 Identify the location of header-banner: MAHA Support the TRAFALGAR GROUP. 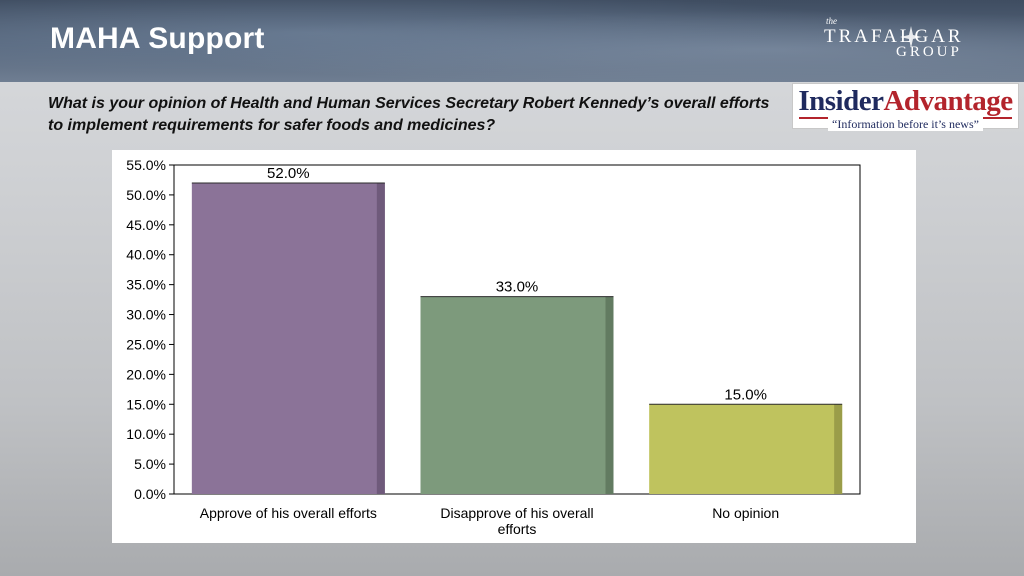
(512, 41).